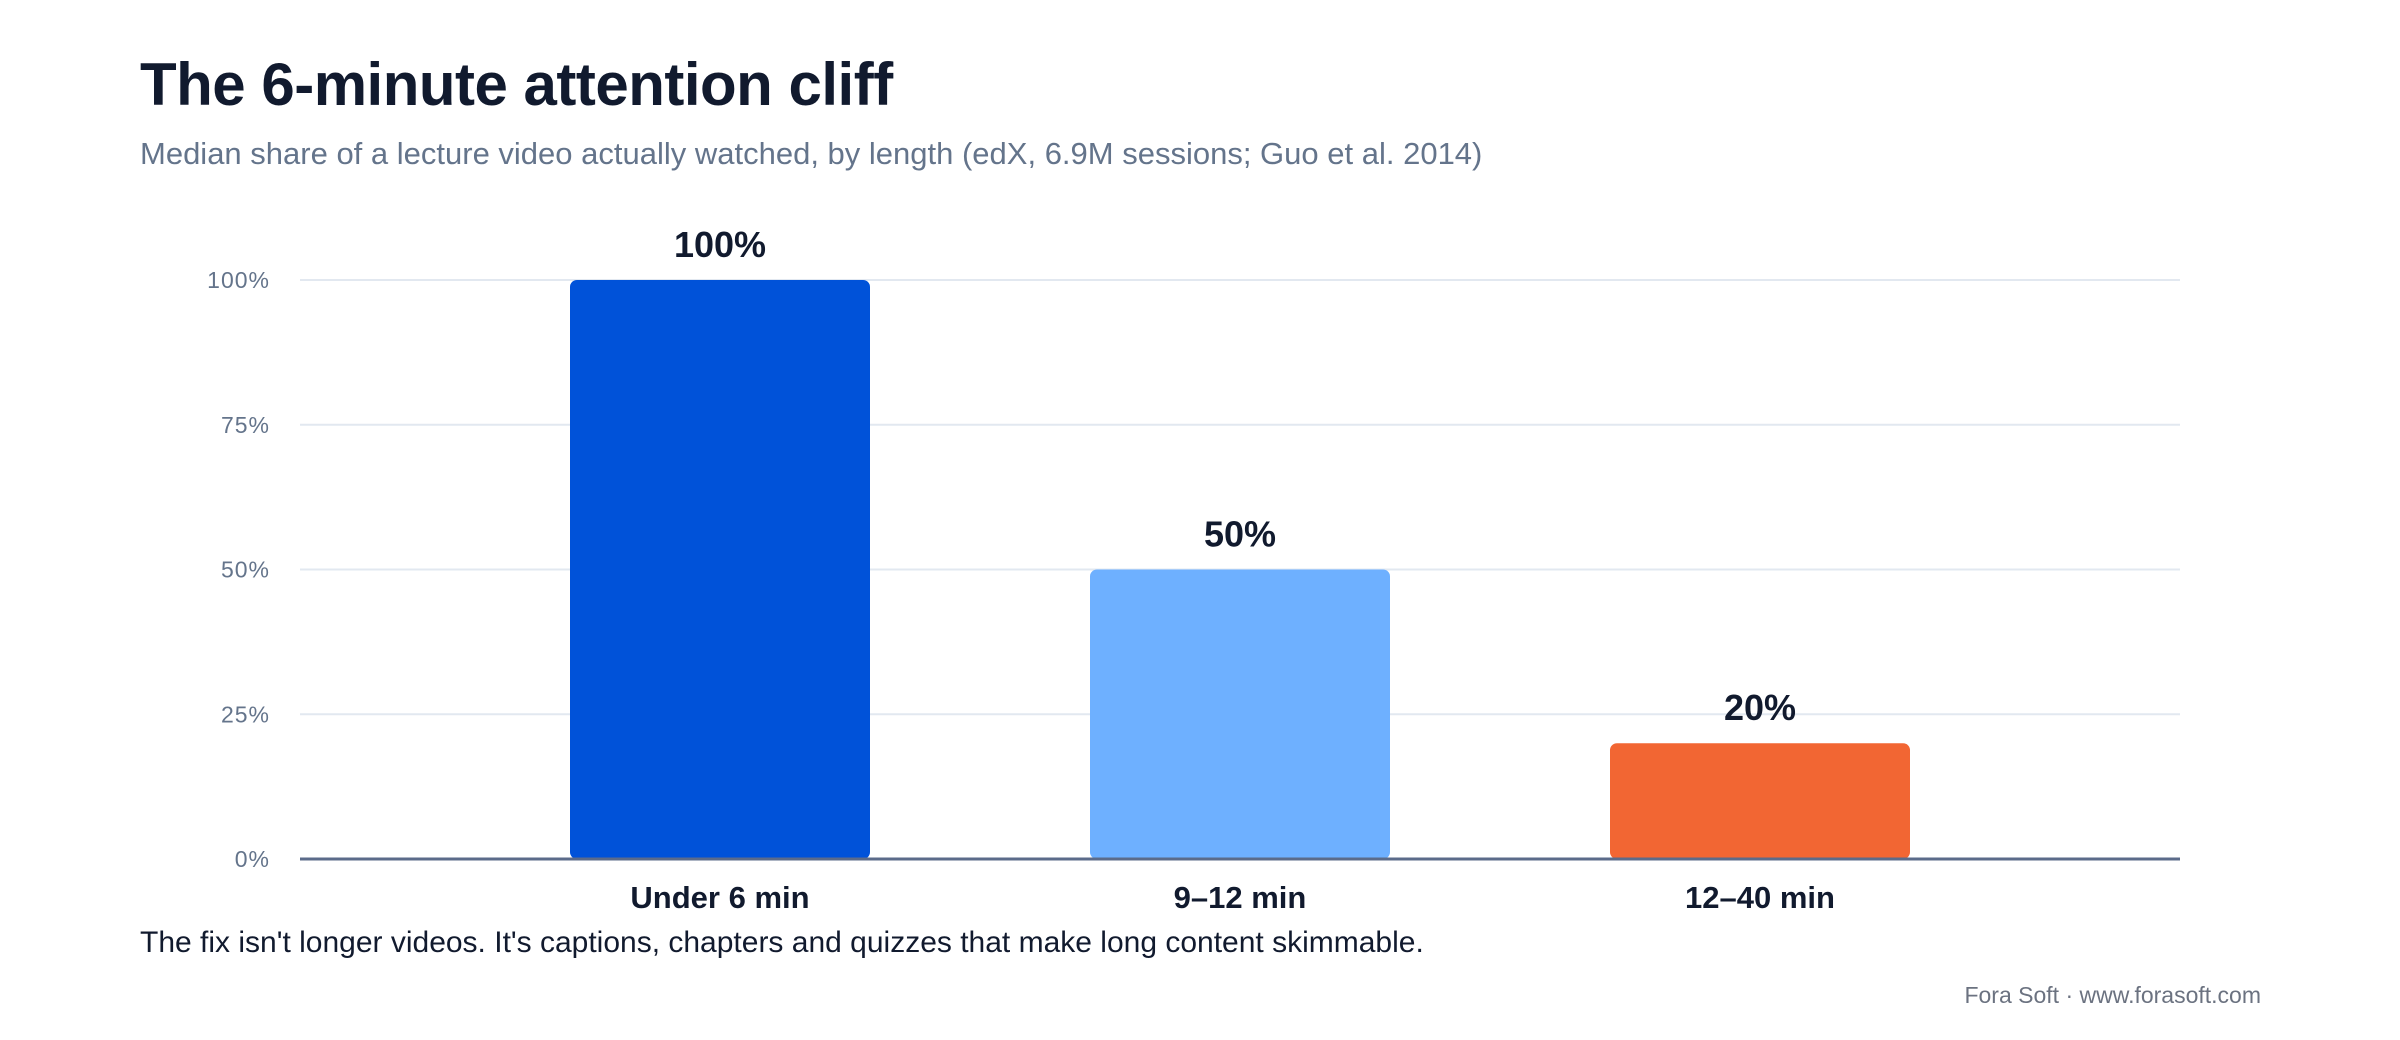 Image resolution: width=2400 pixels, height=1040 pixels. I want to click on y-tick-label: 75%, so click(245, 425).